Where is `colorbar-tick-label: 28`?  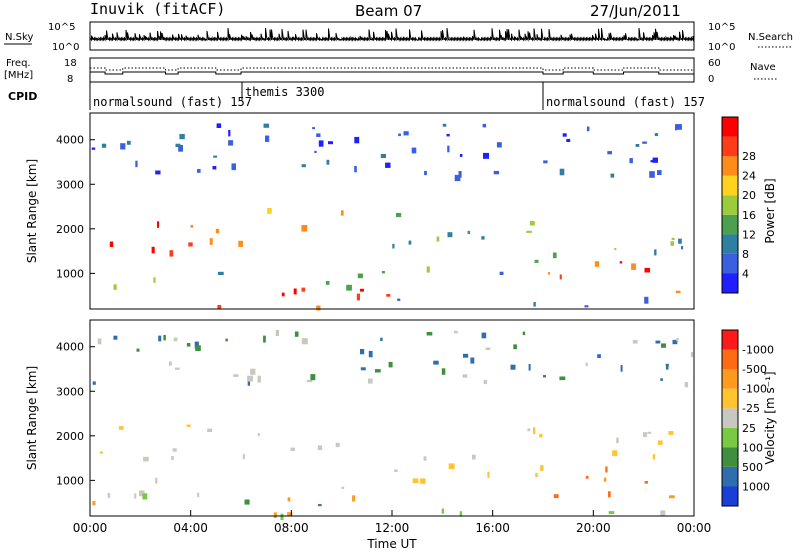 colorbar-tick-label: 28 is located at coordinates (749, 156).